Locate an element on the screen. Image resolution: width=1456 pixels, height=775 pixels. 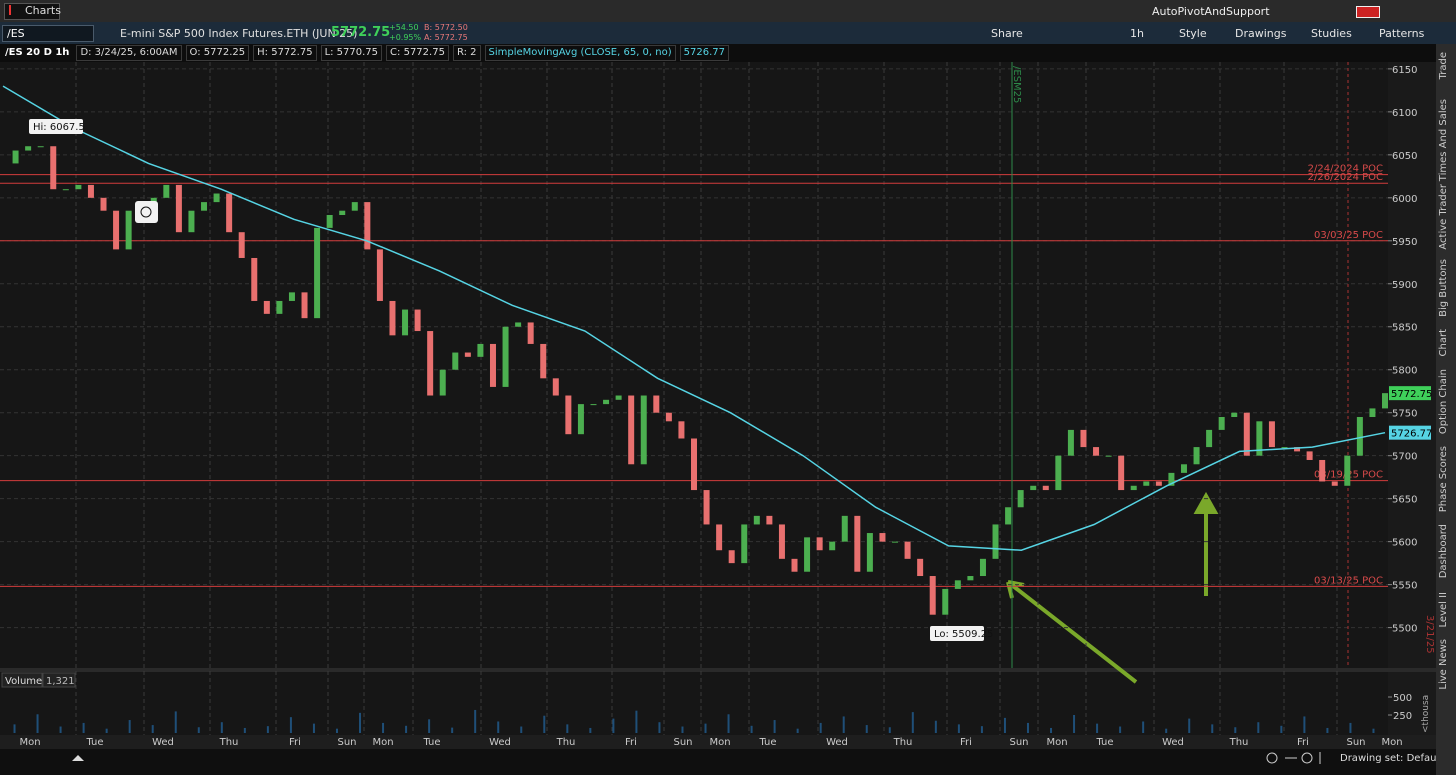
zoom-controls is located at coordinates (1293, 758).